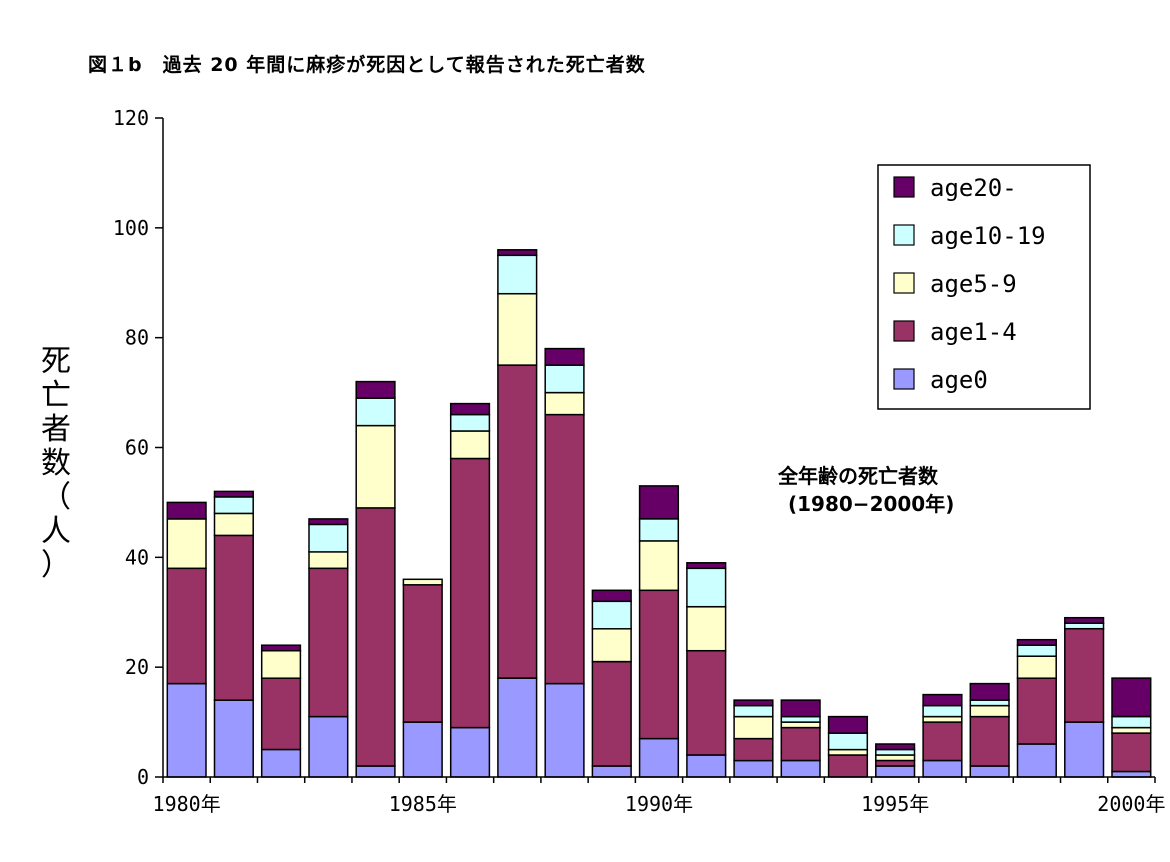 The width and height of the screenshot is (1170, 862). Describe the element at coordinates (1084, 626) in the screenshot. I see `bar-segment-age10-19-1999` at that location.